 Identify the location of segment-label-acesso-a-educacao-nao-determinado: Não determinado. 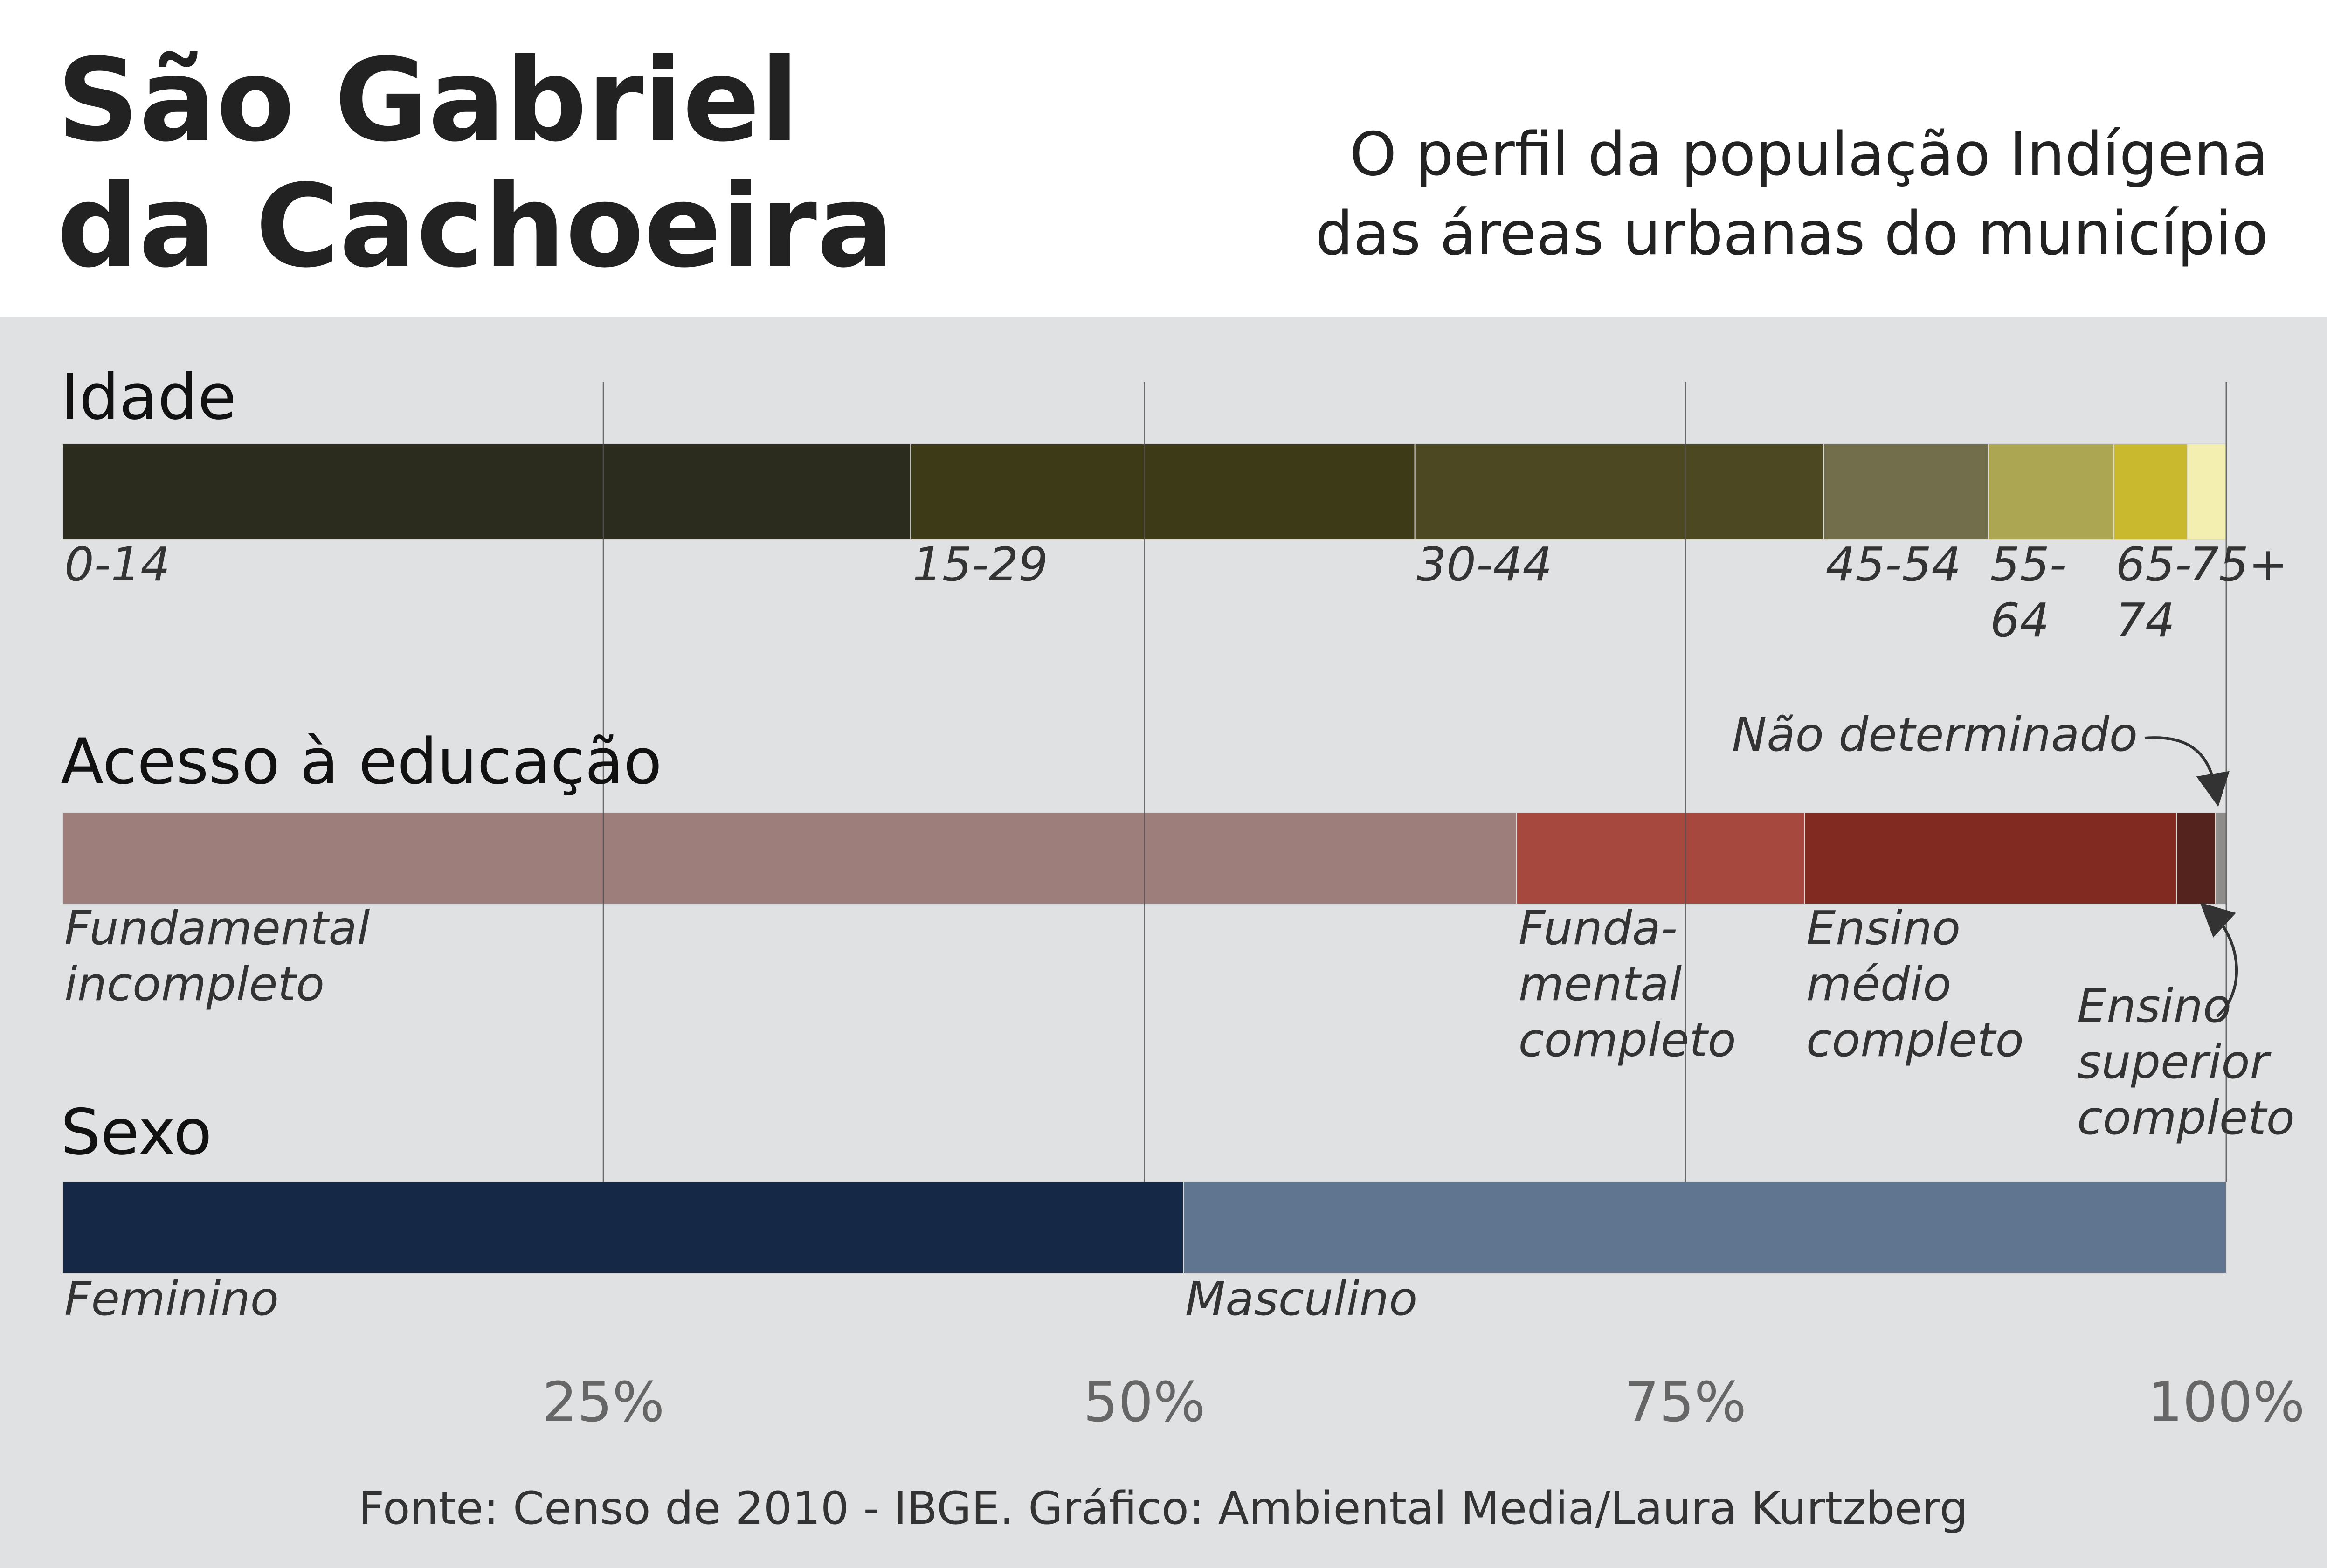
(1935, 734).